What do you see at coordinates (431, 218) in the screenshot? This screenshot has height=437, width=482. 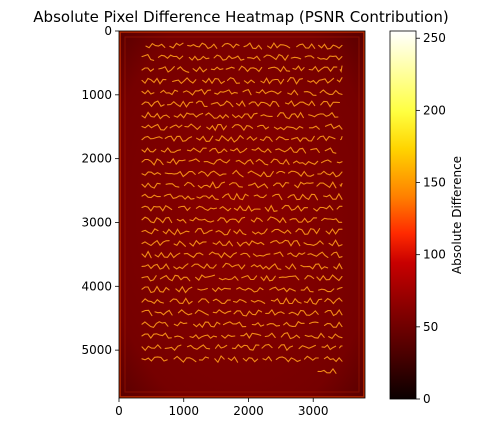 I see `colorbar-axis: 0 50 100 150 200 250` at bounding box center [431, 218].